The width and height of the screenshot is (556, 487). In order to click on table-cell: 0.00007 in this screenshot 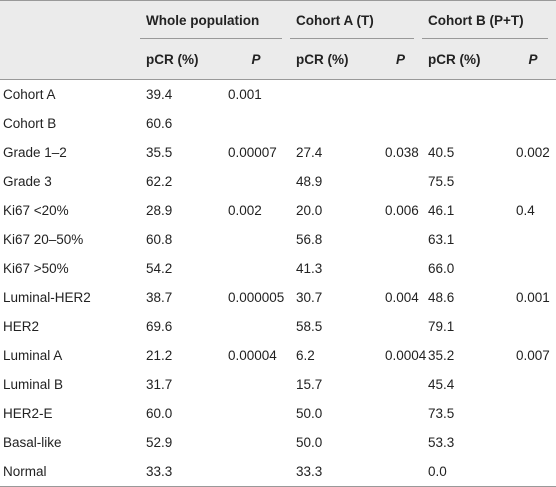, I will do `click(252, 152)`.